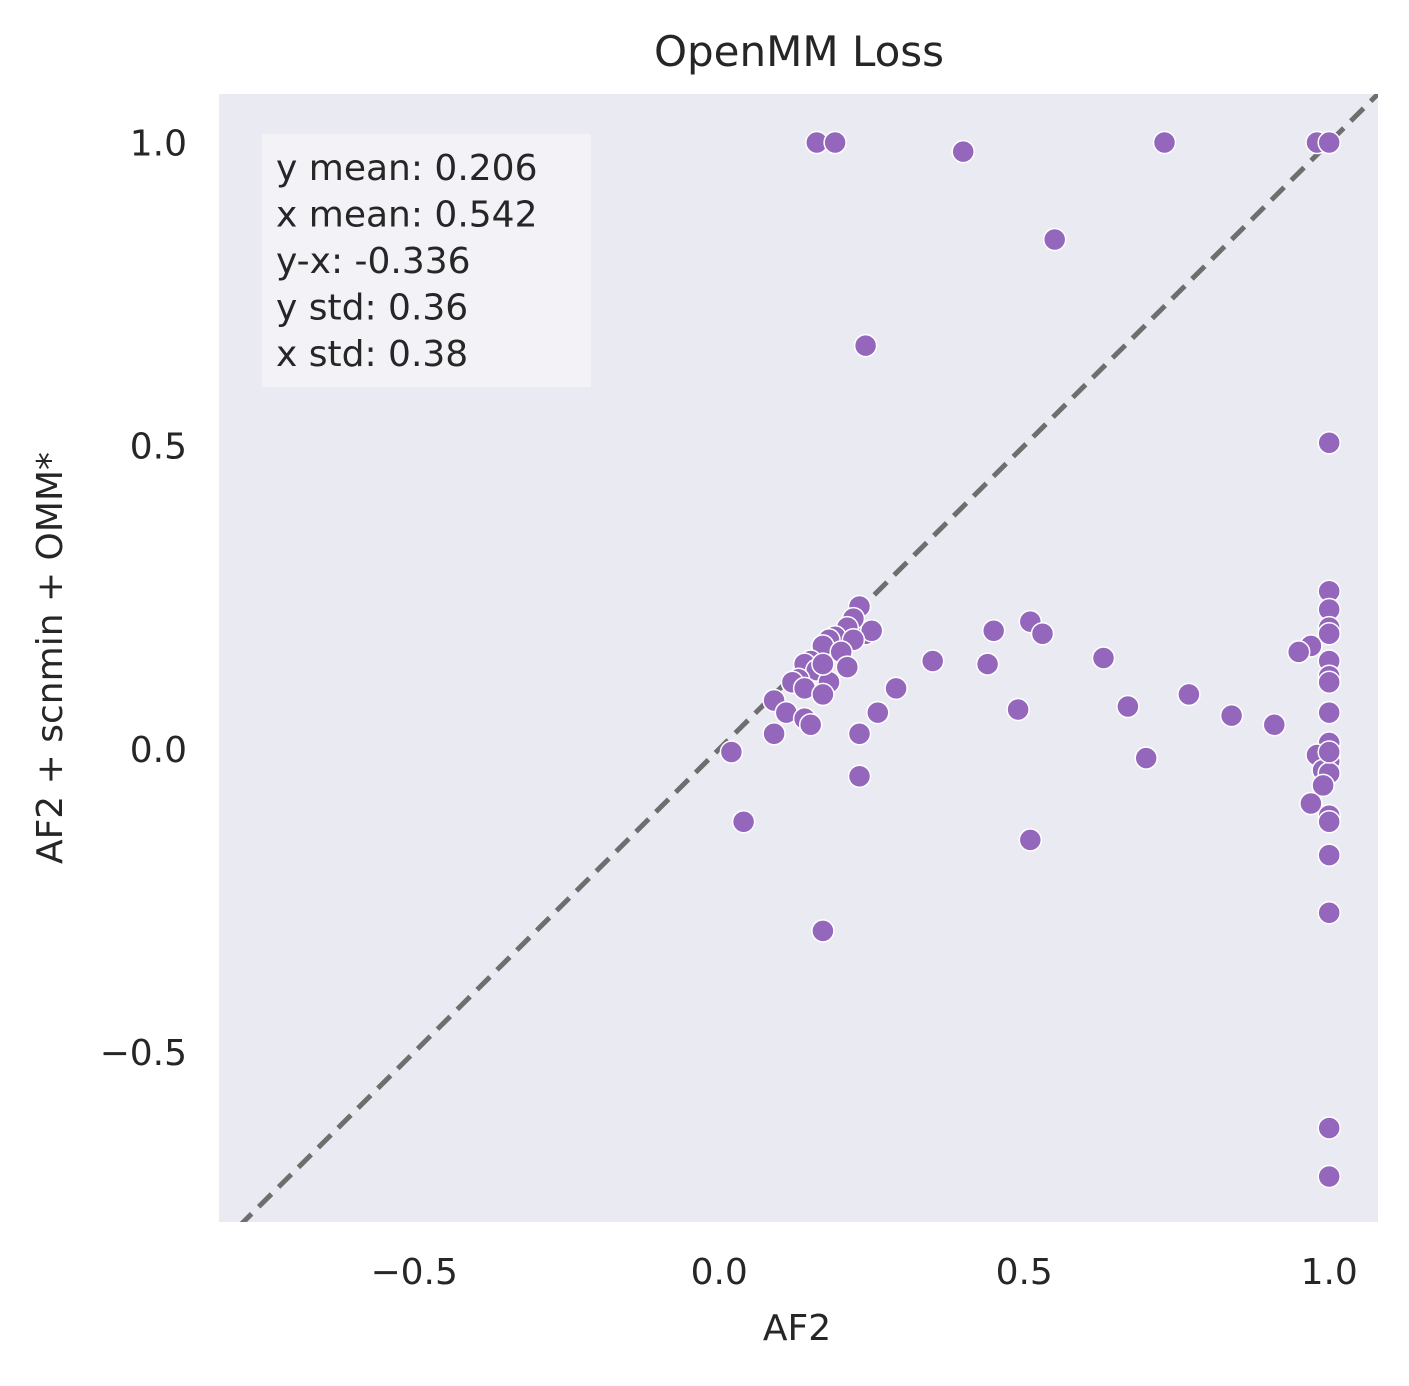  What do you see at coordinates (143, 599) in the screenshot?
I see `y-tick-labels: −0.5 0.0 0.5 1.0` at bounding box center [143, 599].